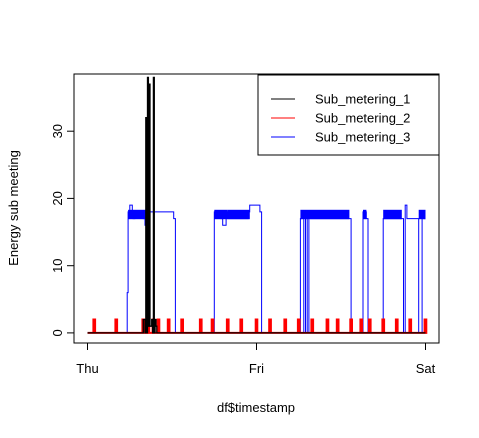 The image size is (479, 438). Describe the element at coordinates (57, 332) in the screenshot. I see `y-tick-label: 0` at that location.